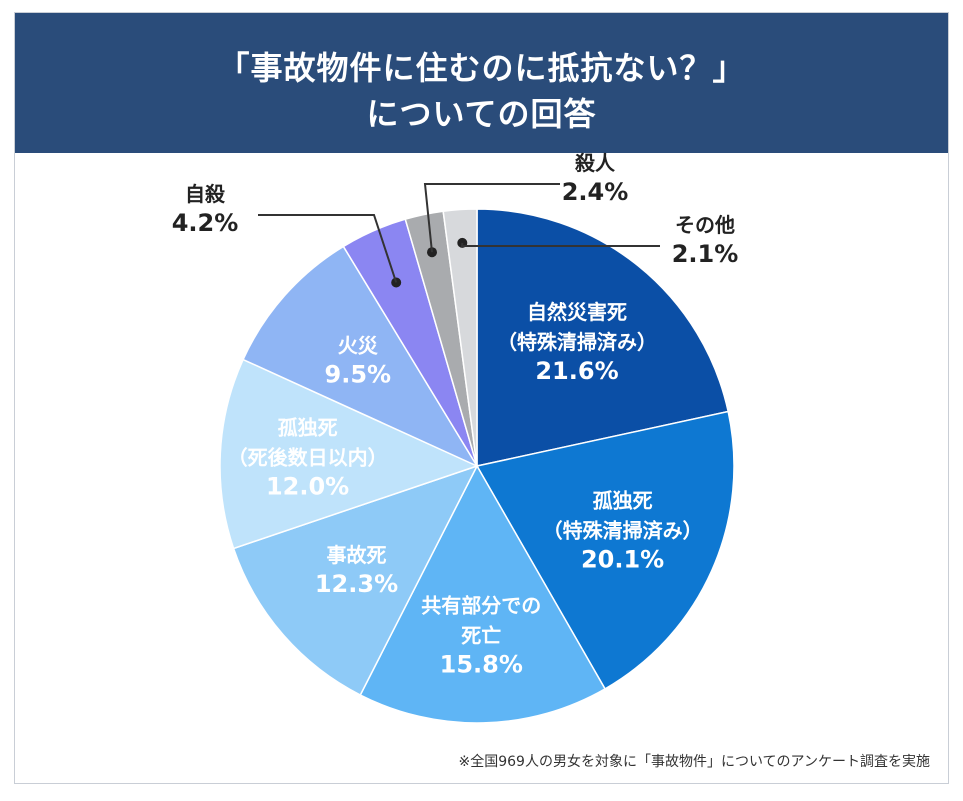 The width and height of the screenshot is (963, 801). Describe the element at coordinates (357, 555) in the screenshot. I see `slice-category-label: 事故死` at that location.